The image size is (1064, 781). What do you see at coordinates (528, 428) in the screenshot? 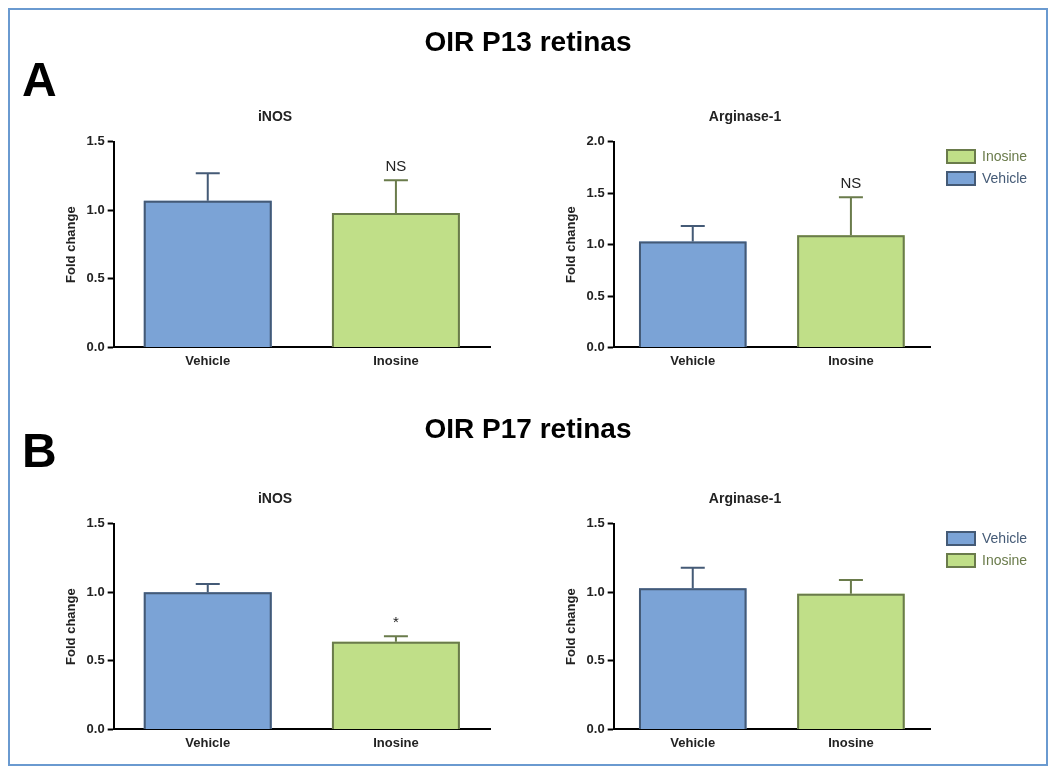
I see `text: OIR P17 retinas` at bounding box center [528, 428].